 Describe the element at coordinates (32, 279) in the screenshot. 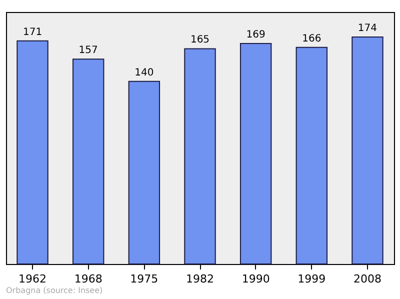

I see `x-tick-label: 1962` at that location.